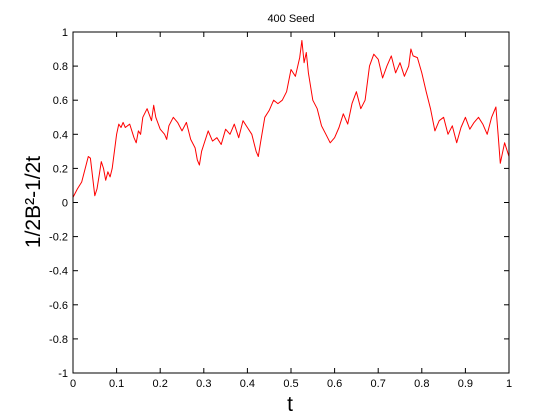 The height and width of the screenshot is (420, 560). What do you see at coordinates (378, 384) in the screenshot?
I see `x-tick-label: 0.7` at bounding box center [378, 384].